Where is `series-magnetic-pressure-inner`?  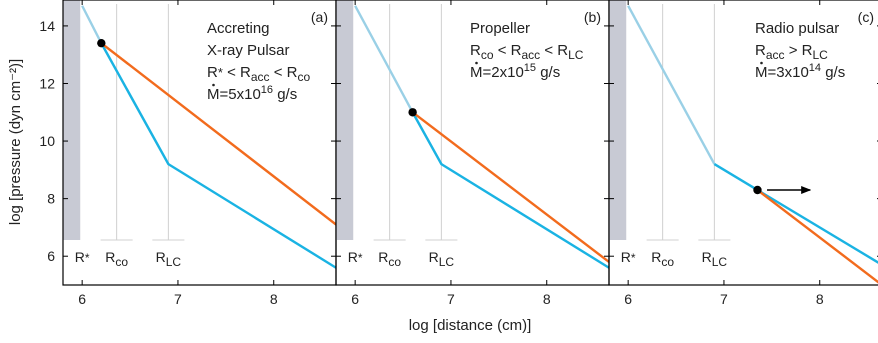 series-magnetic-pressure-inner is located at coordinates (671, 85).